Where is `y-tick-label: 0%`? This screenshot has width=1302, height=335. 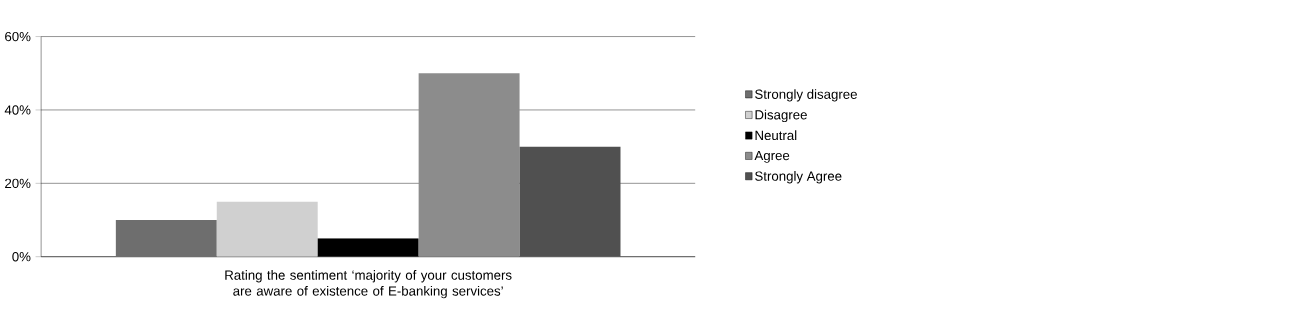
y-tick-label: 0% is located at coordinates (21, 257).